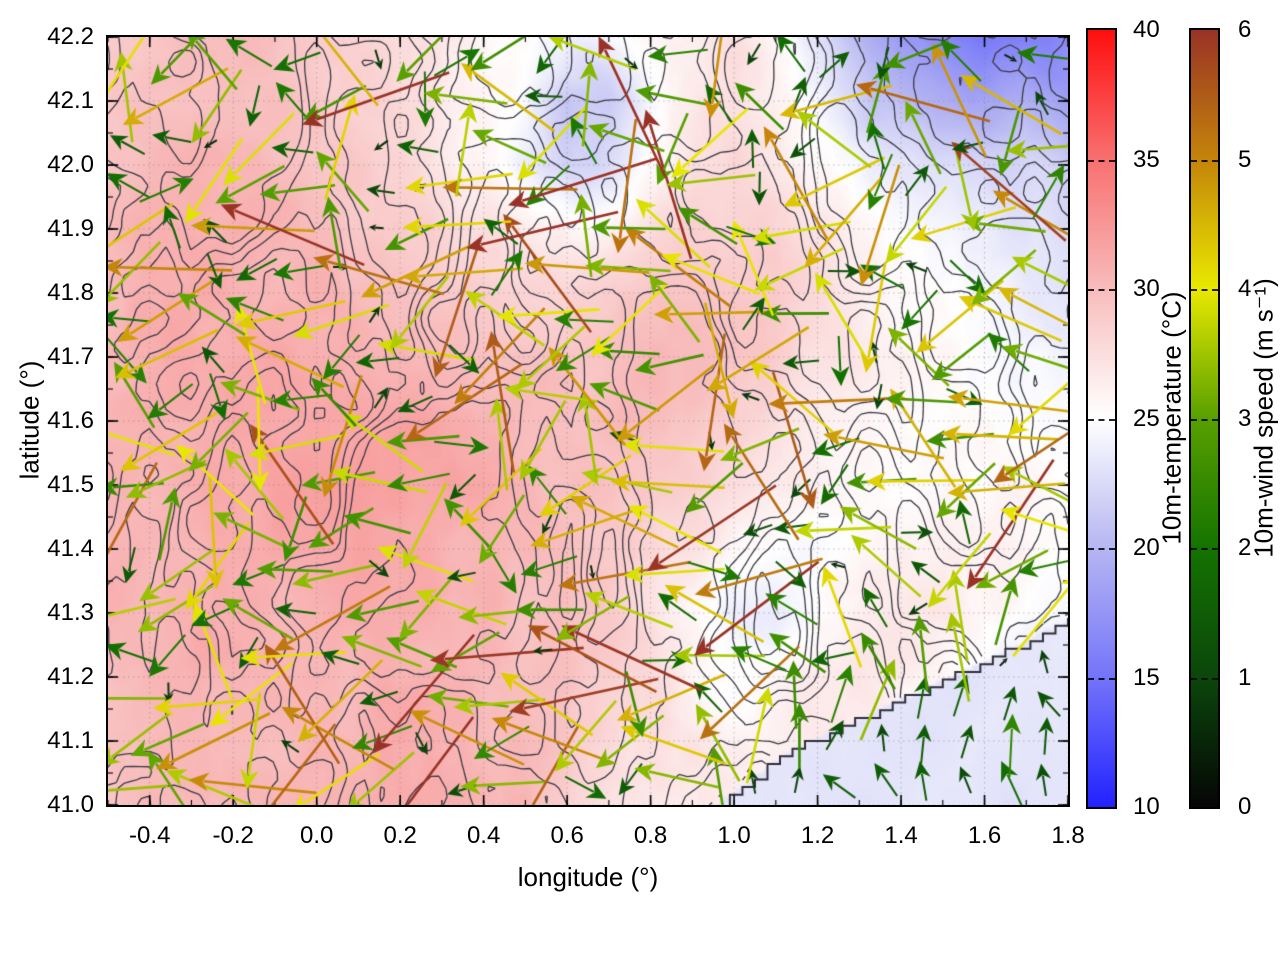  What do you see at coordinates (1146, 288) in the screenshot?
I see `colorbar-tick-label: 30` at bounding box center [1146, 288].